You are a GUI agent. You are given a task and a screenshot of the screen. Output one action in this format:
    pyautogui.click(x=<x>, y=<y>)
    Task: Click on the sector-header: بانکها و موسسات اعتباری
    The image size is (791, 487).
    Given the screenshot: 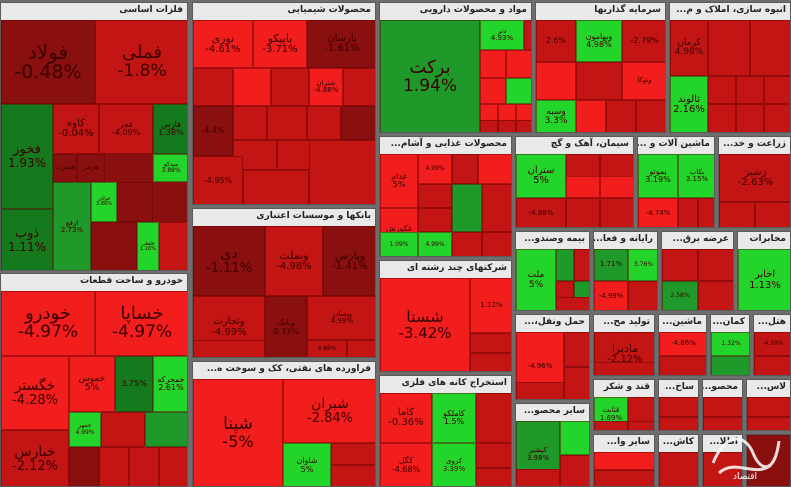 What is the action you would take?
    pyautogui.click(x=284, y=217)
    